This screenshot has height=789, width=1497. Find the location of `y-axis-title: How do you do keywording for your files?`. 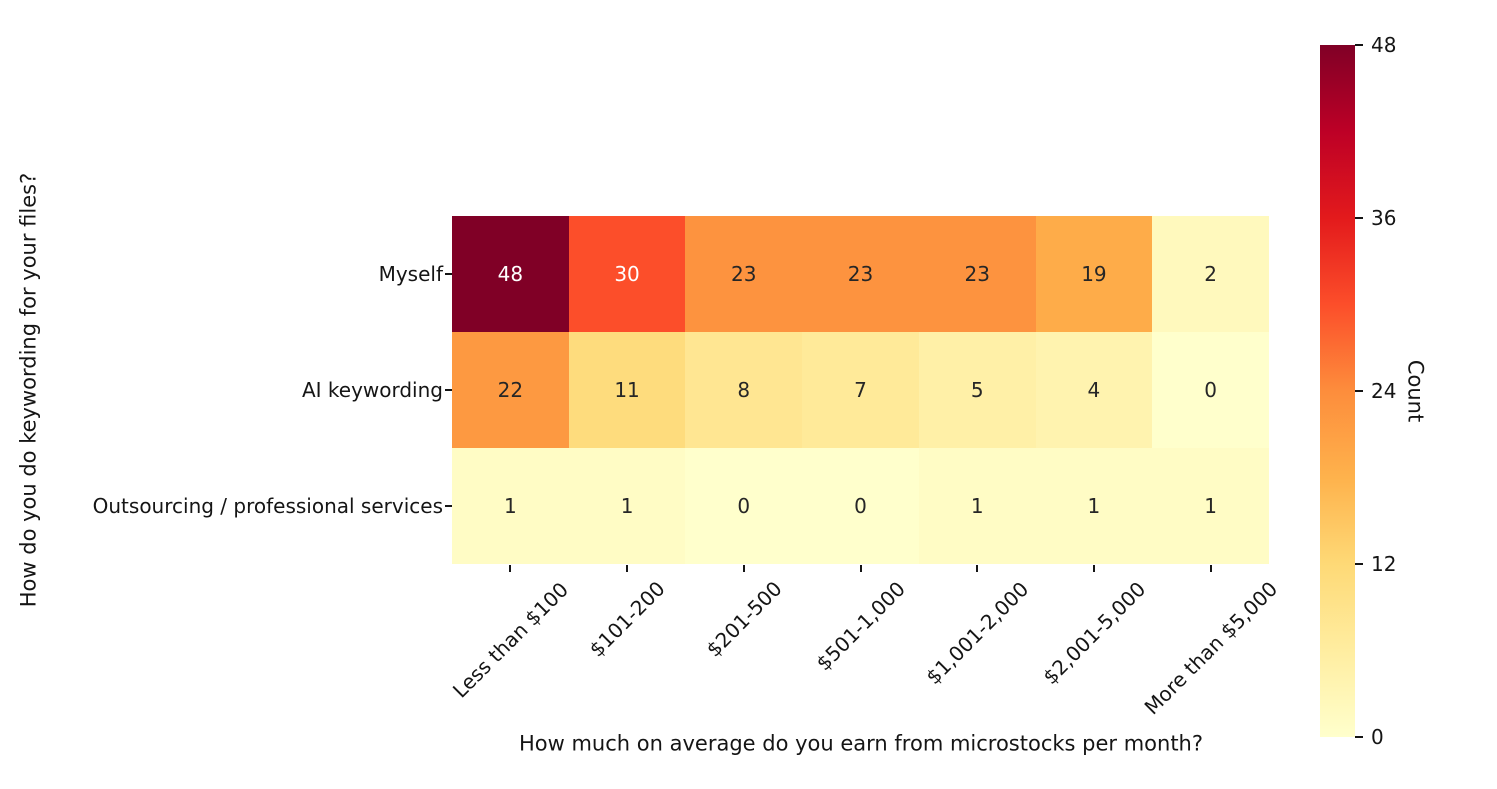

y-axis-title: How do you do keywording for your files? is located at coordinates (28, 390).